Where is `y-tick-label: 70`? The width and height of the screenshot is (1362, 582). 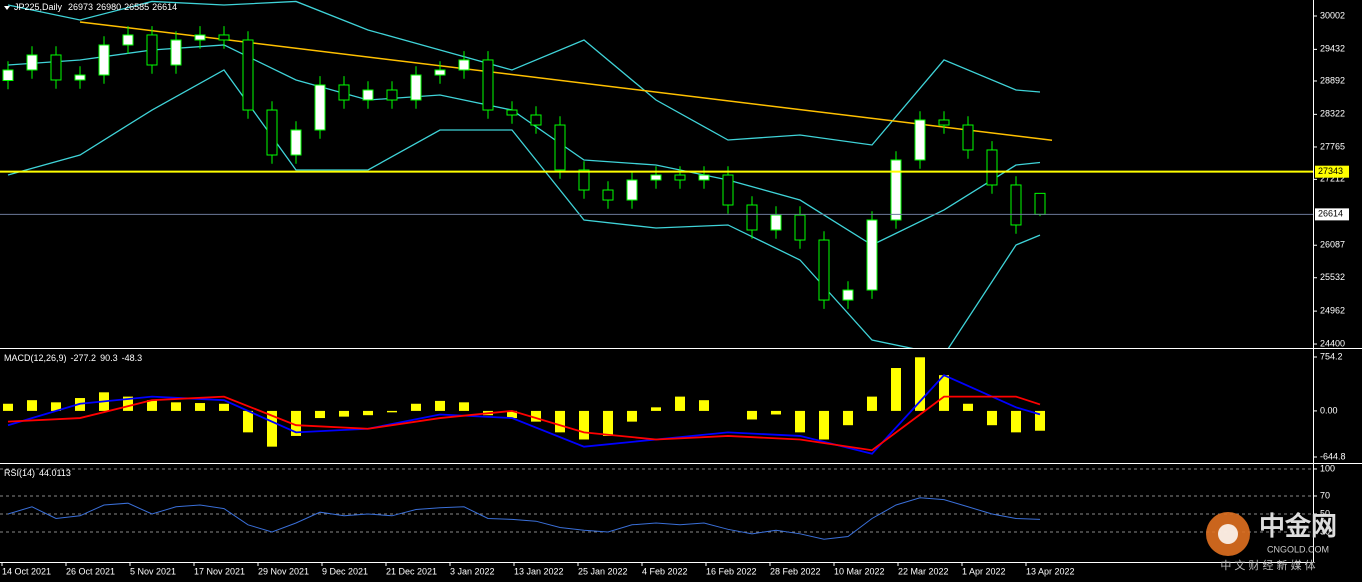
y-tick-label: 70 is located at coordinates (1325, 495).